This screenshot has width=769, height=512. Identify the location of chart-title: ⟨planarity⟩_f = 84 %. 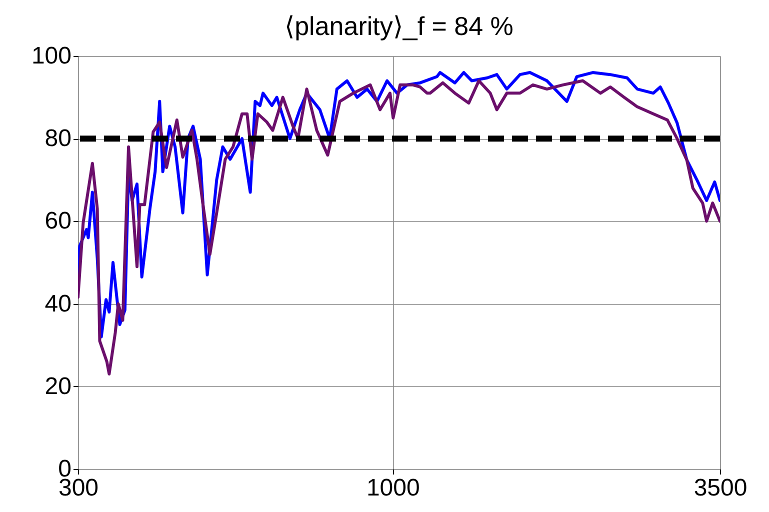
(399, 26).